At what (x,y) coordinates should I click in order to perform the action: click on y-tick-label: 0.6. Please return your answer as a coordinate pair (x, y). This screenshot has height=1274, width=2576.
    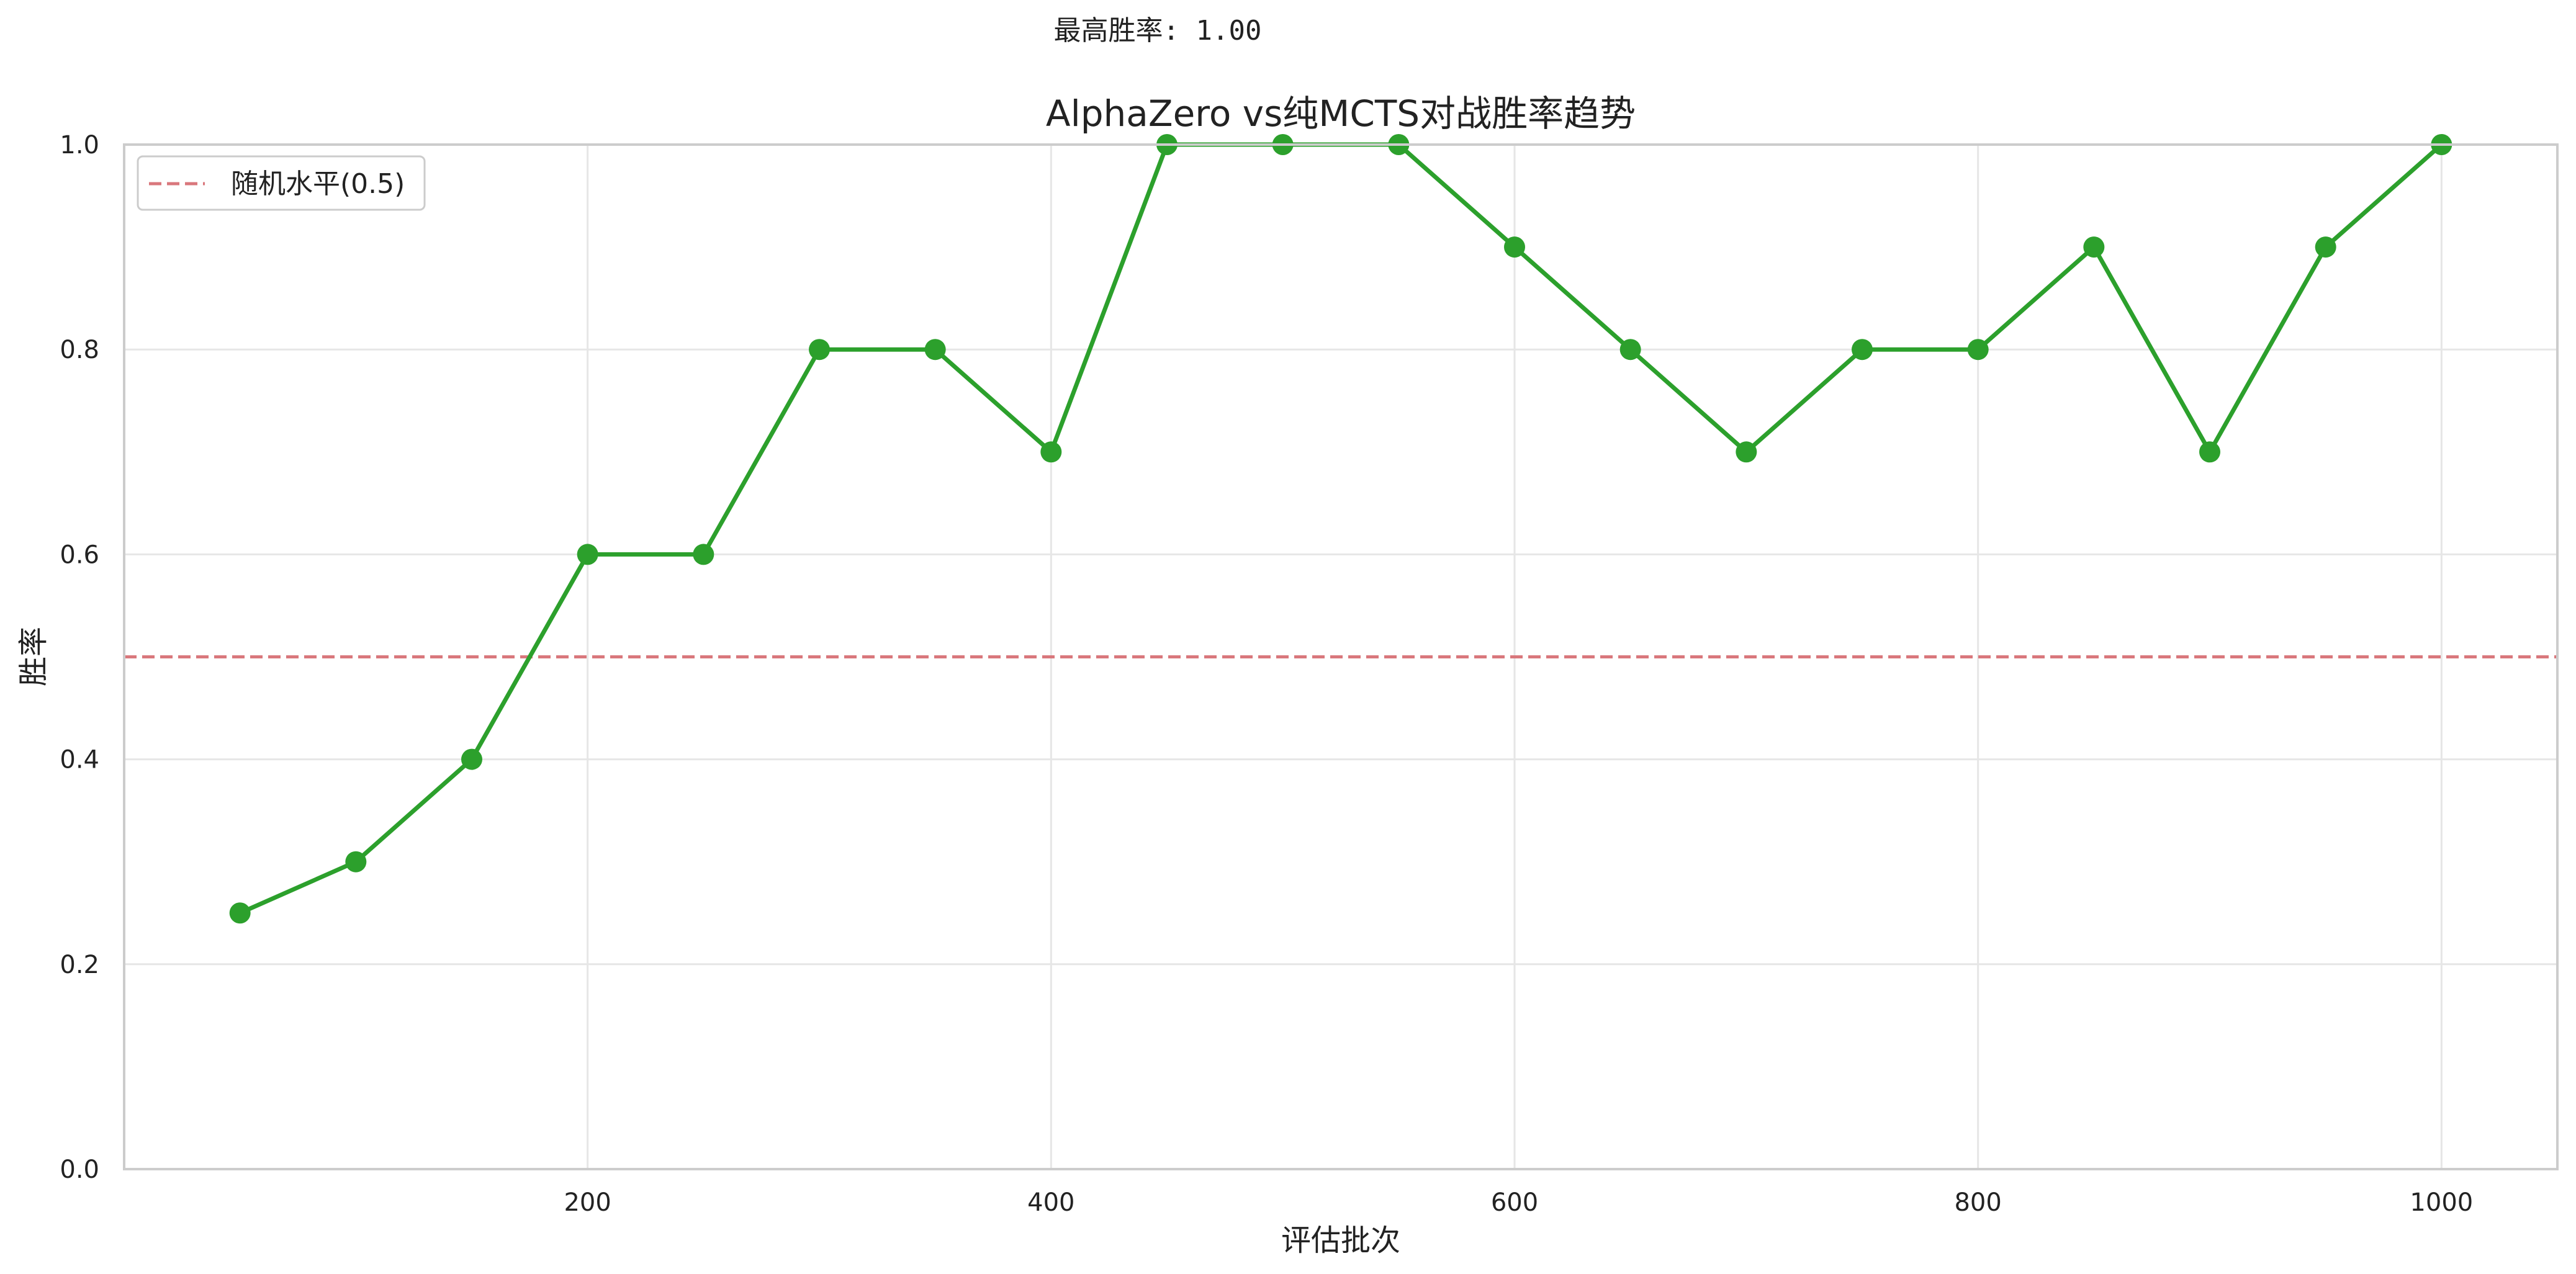
    Looking at the image, I should click on (79, 555).